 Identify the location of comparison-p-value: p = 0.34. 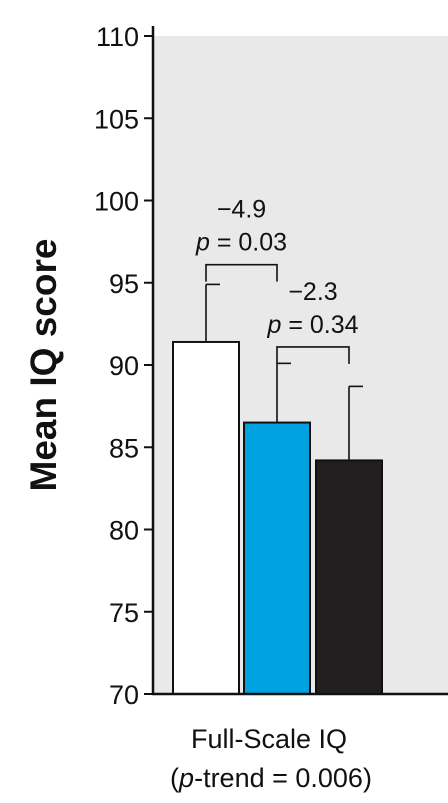
(312, 325).